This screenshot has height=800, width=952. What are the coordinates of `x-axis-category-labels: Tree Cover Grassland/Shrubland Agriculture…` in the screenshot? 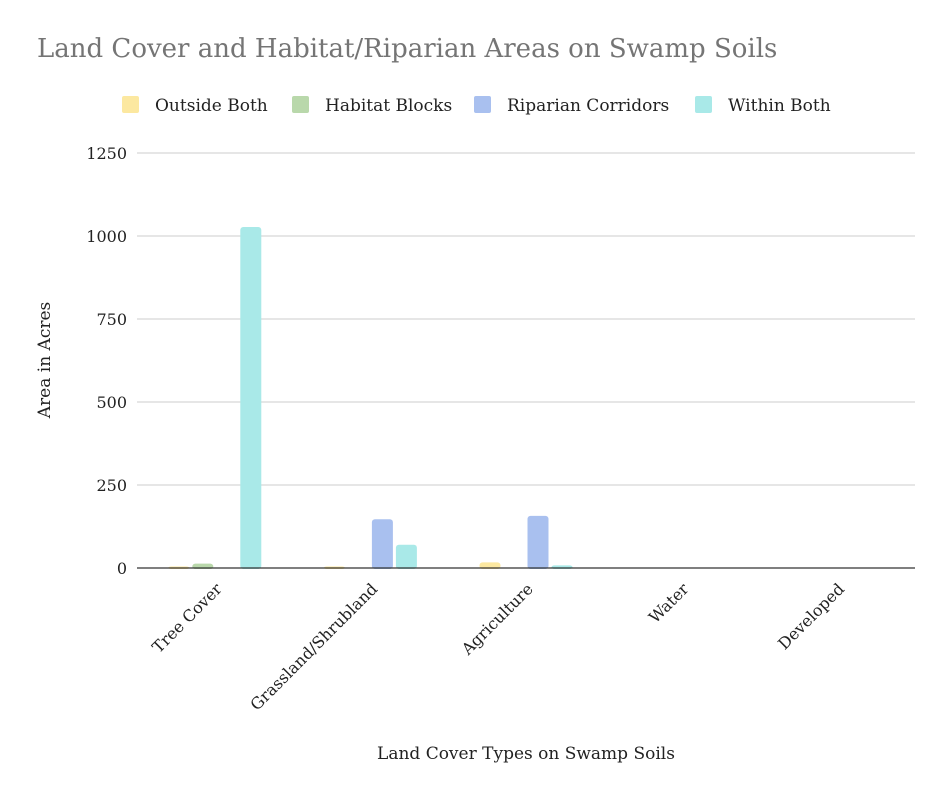 It's located at (498, 646).